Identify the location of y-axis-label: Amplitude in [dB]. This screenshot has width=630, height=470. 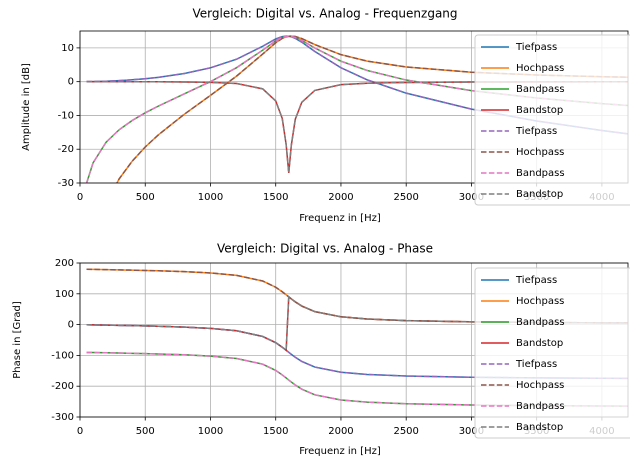
(26, 107).